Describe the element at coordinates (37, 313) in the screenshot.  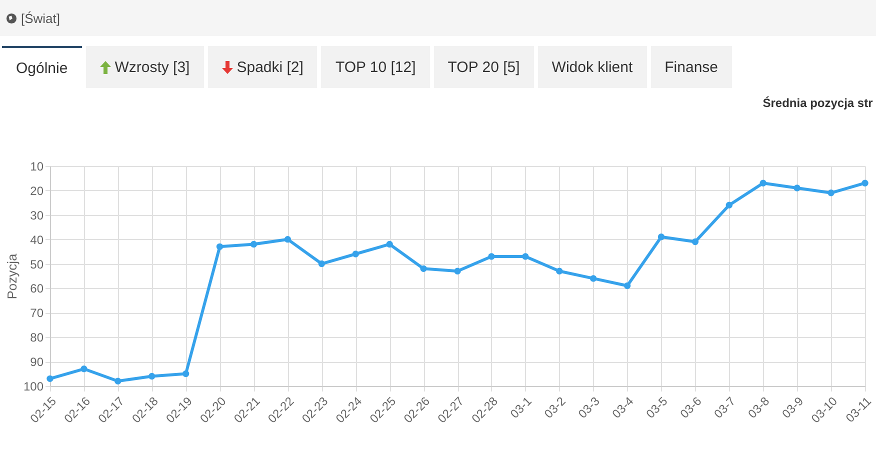
I see `y-tick-label: 70` at that location.